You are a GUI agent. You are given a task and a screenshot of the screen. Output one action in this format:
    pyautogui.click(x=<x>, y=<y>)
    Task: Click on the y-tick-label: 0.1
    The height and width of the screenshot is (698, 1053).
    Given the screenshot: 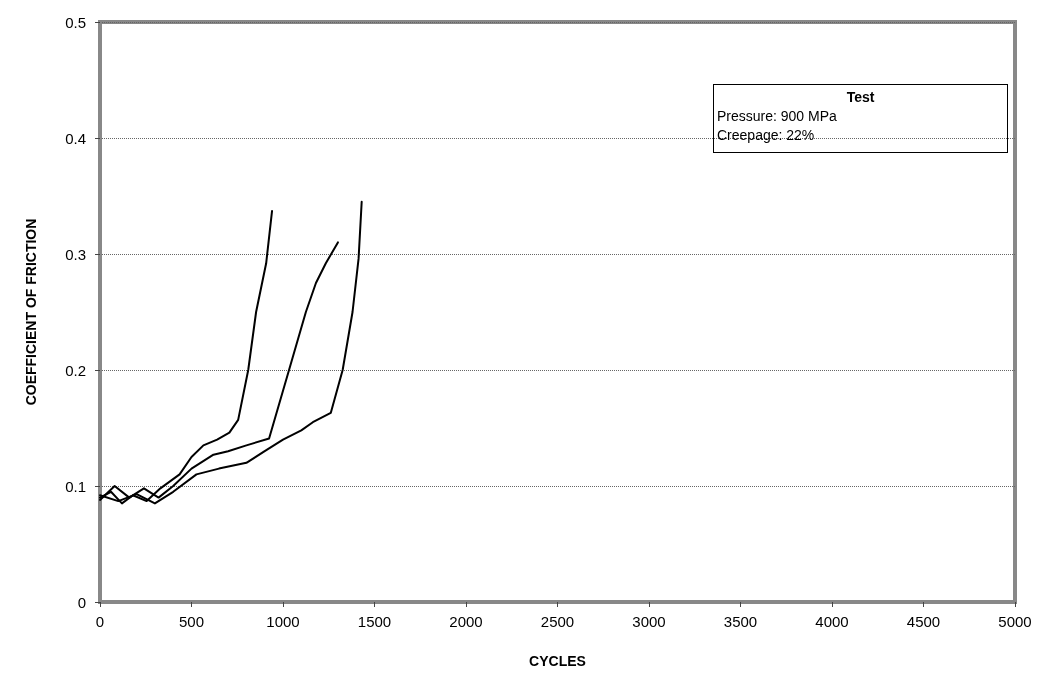 What is the action you would take?
    pyautogui.click(x=75, y=486)
    